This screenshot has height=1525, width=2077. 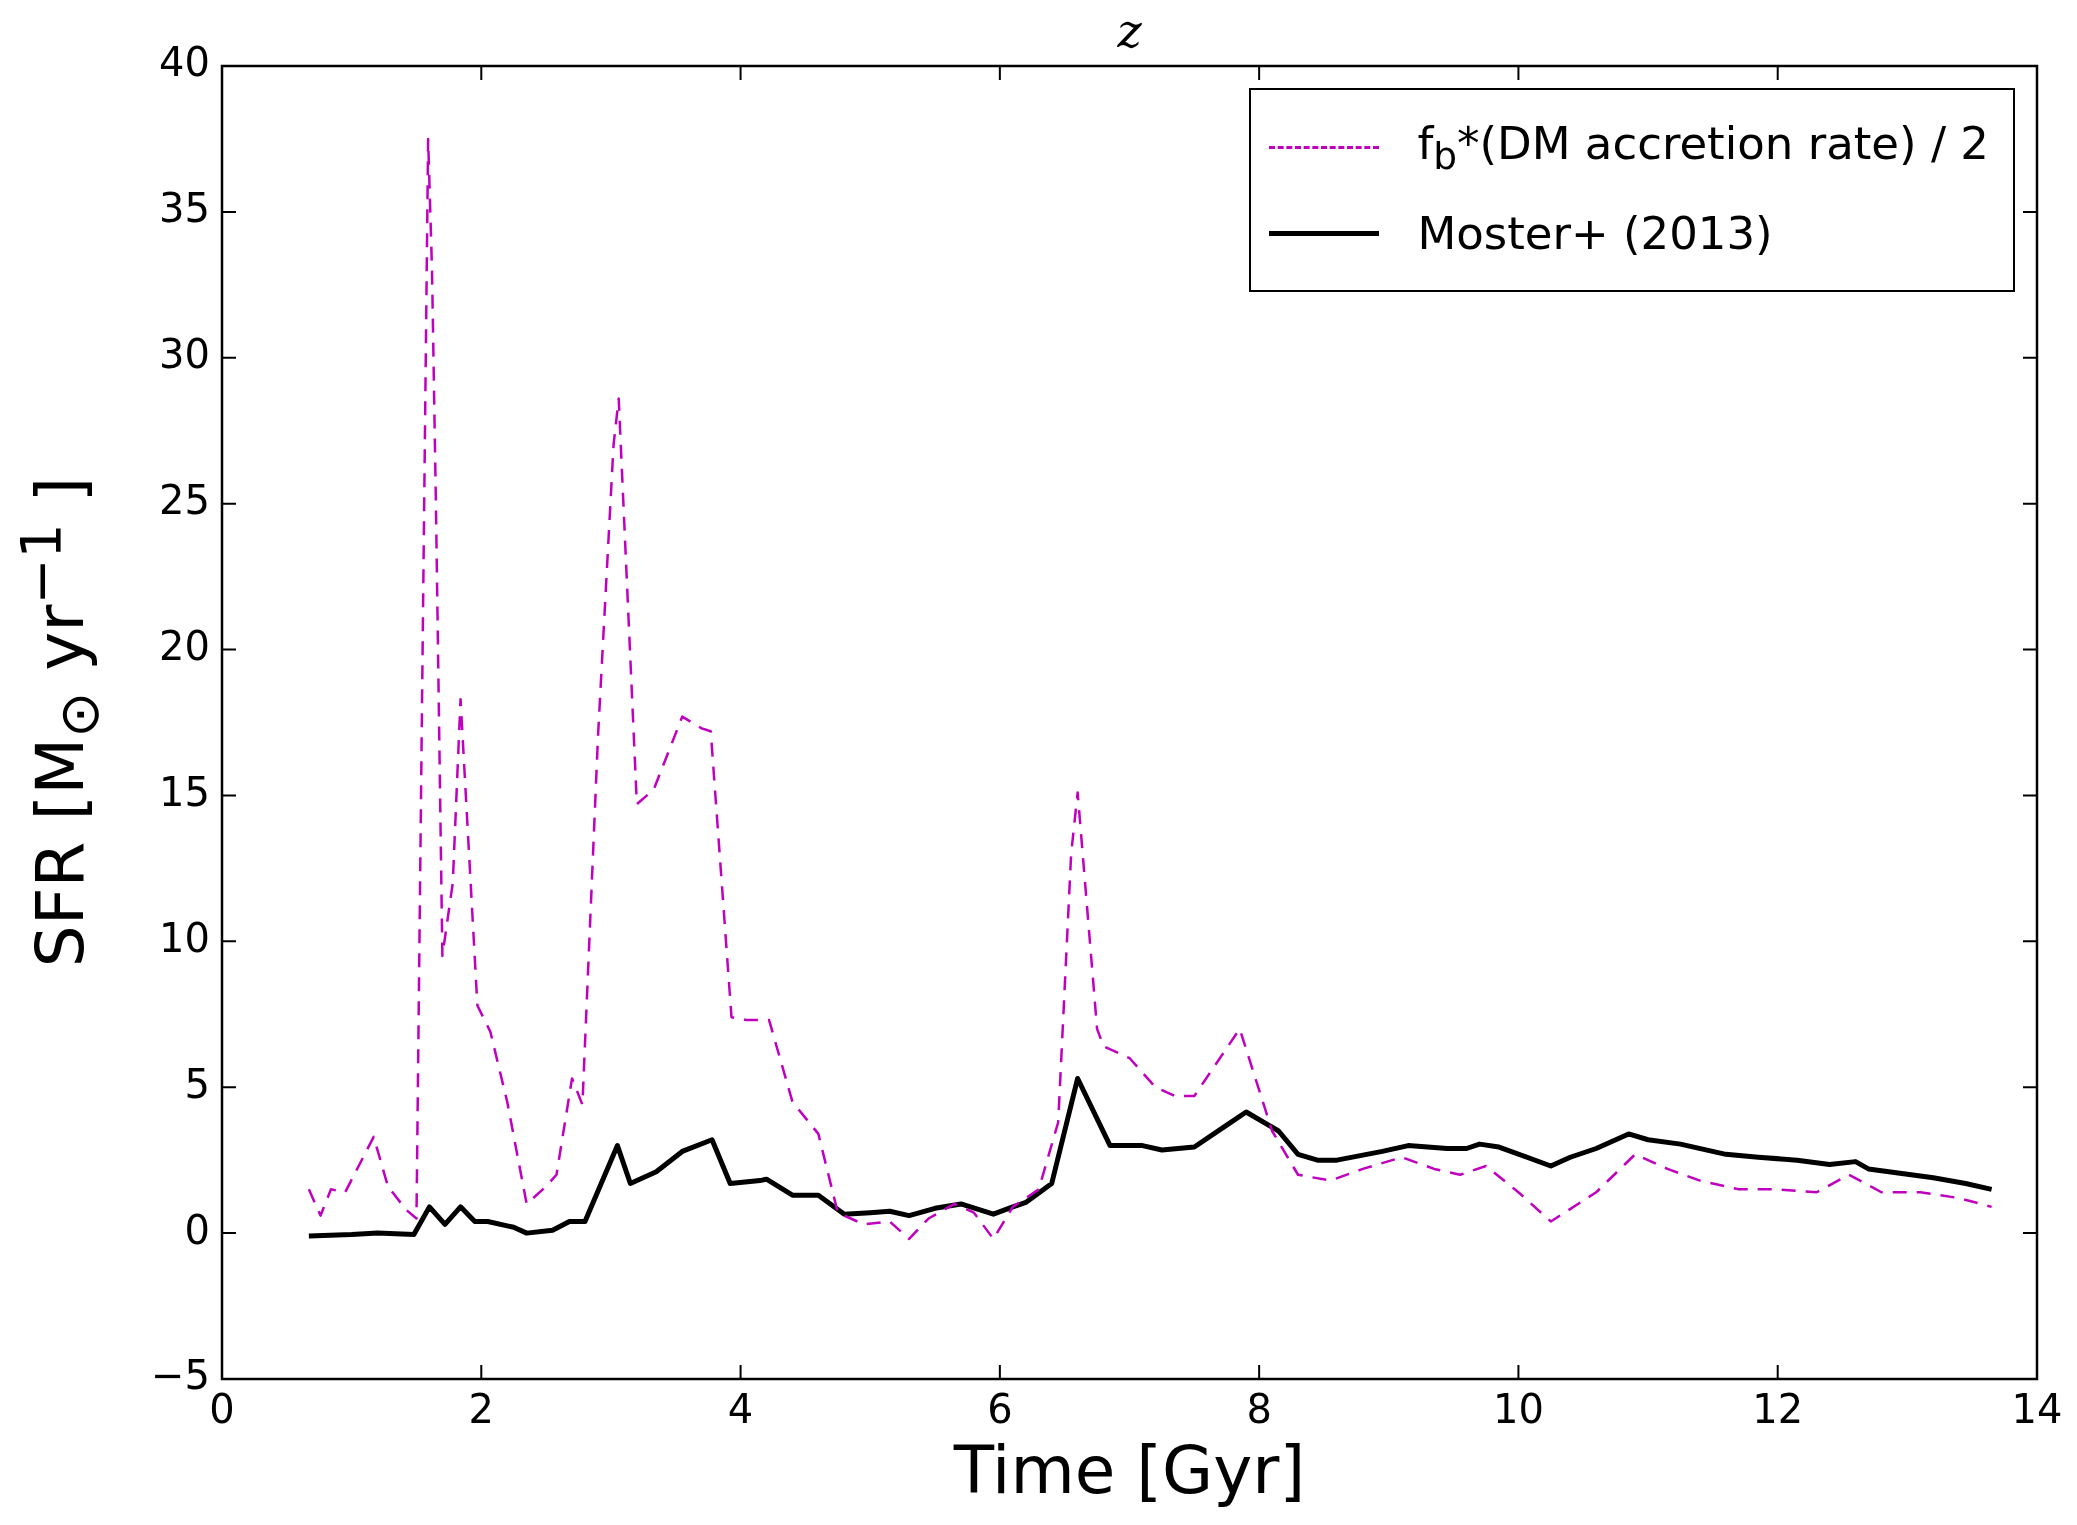 I want to click on y-tick-label: 35, so click(x=184, y=208).